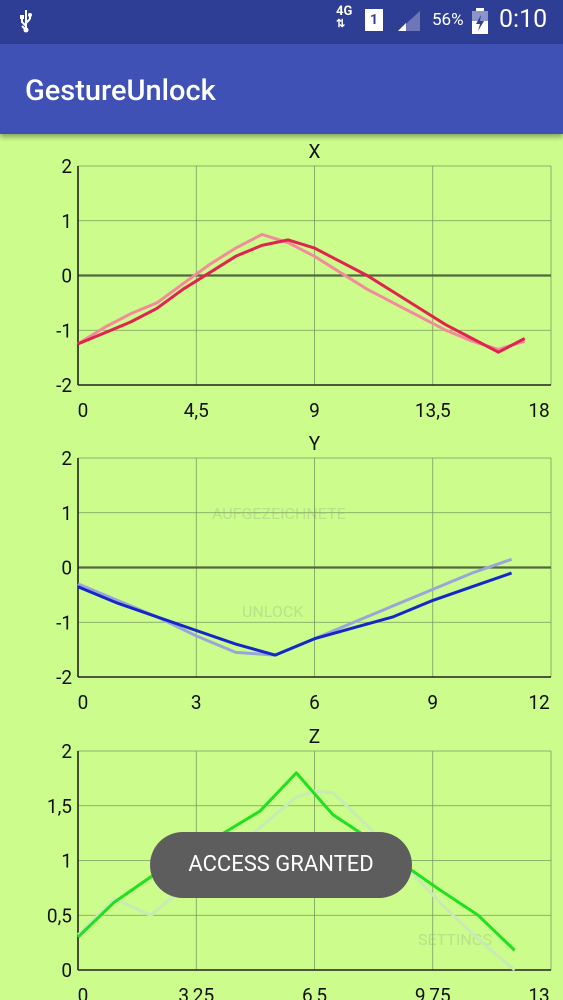  Describe the element at coordinates (281, 22) in the screenshot. I see `status-bar: 4G ⇅ 1 56% 0:10` at that location.